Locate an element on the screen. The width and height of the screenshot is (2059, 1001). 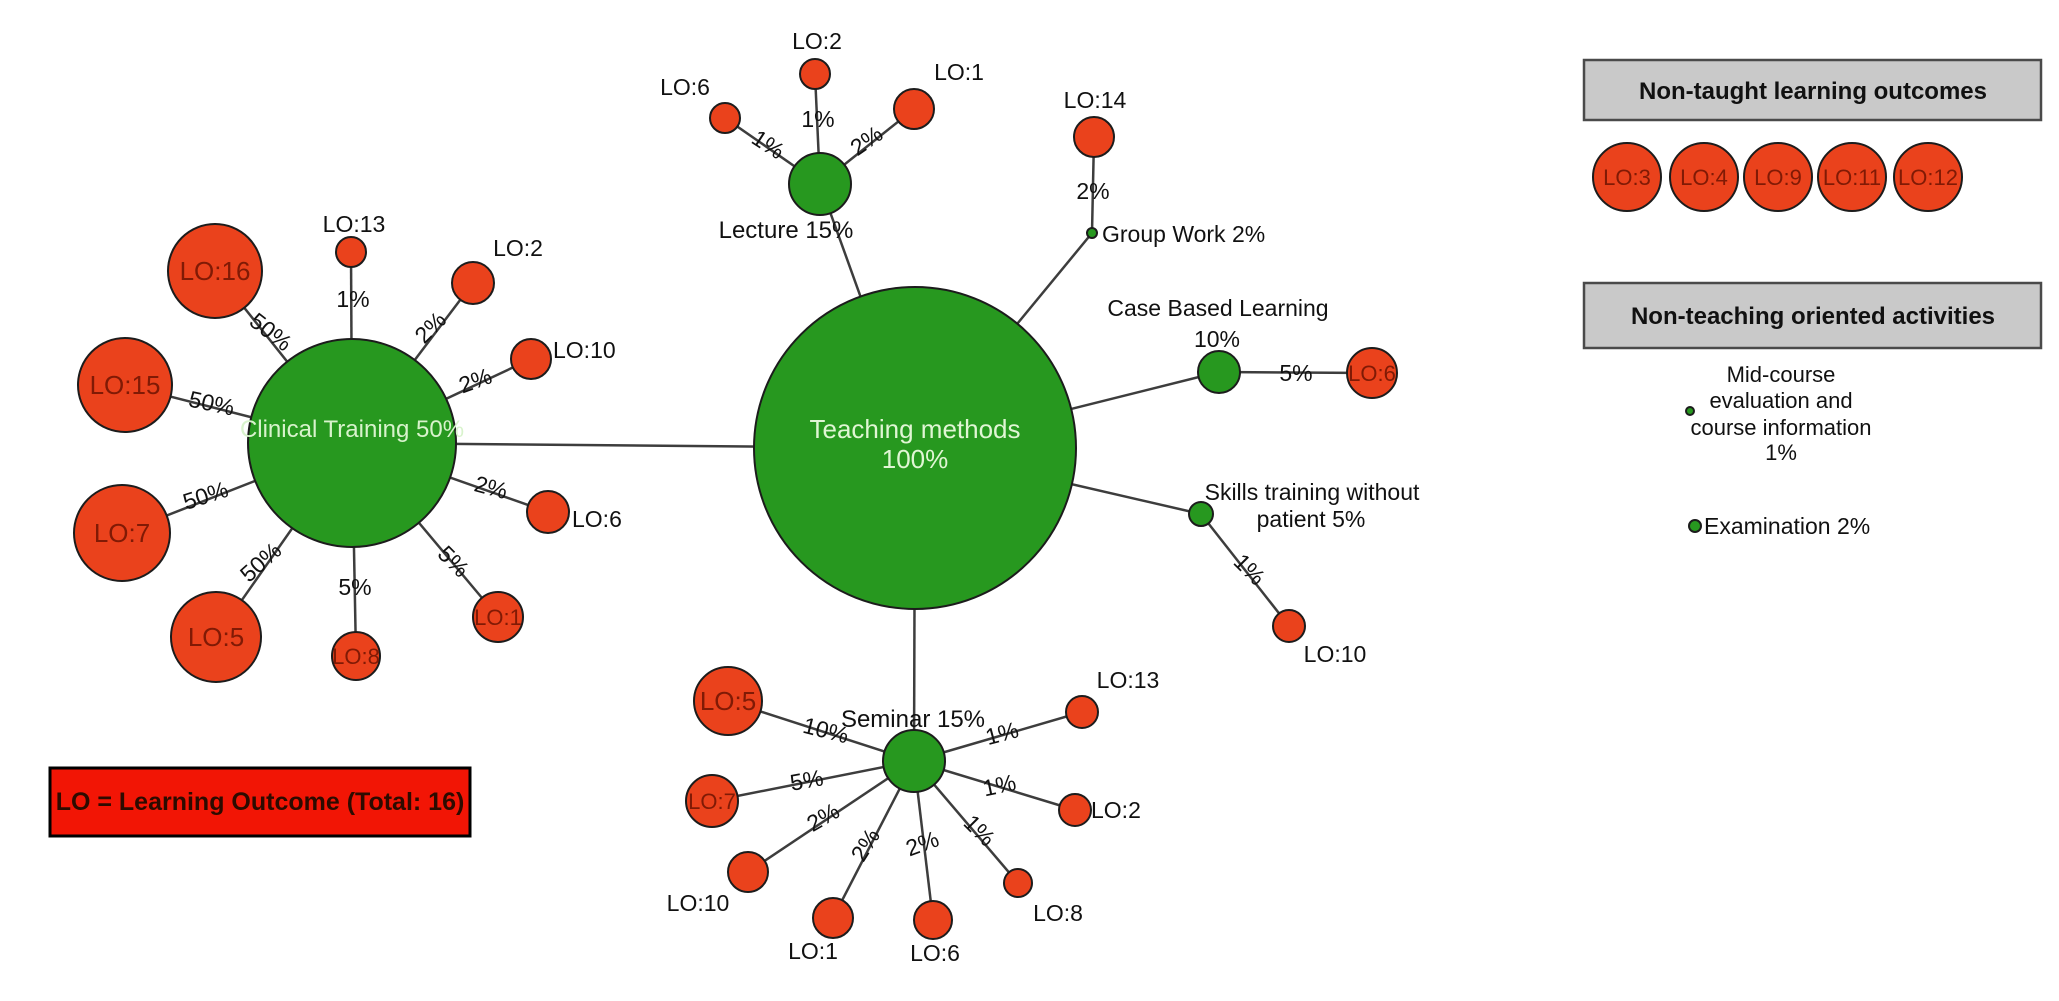
clinical-lo13-pct: 1% is located at coordinates (352, 299).